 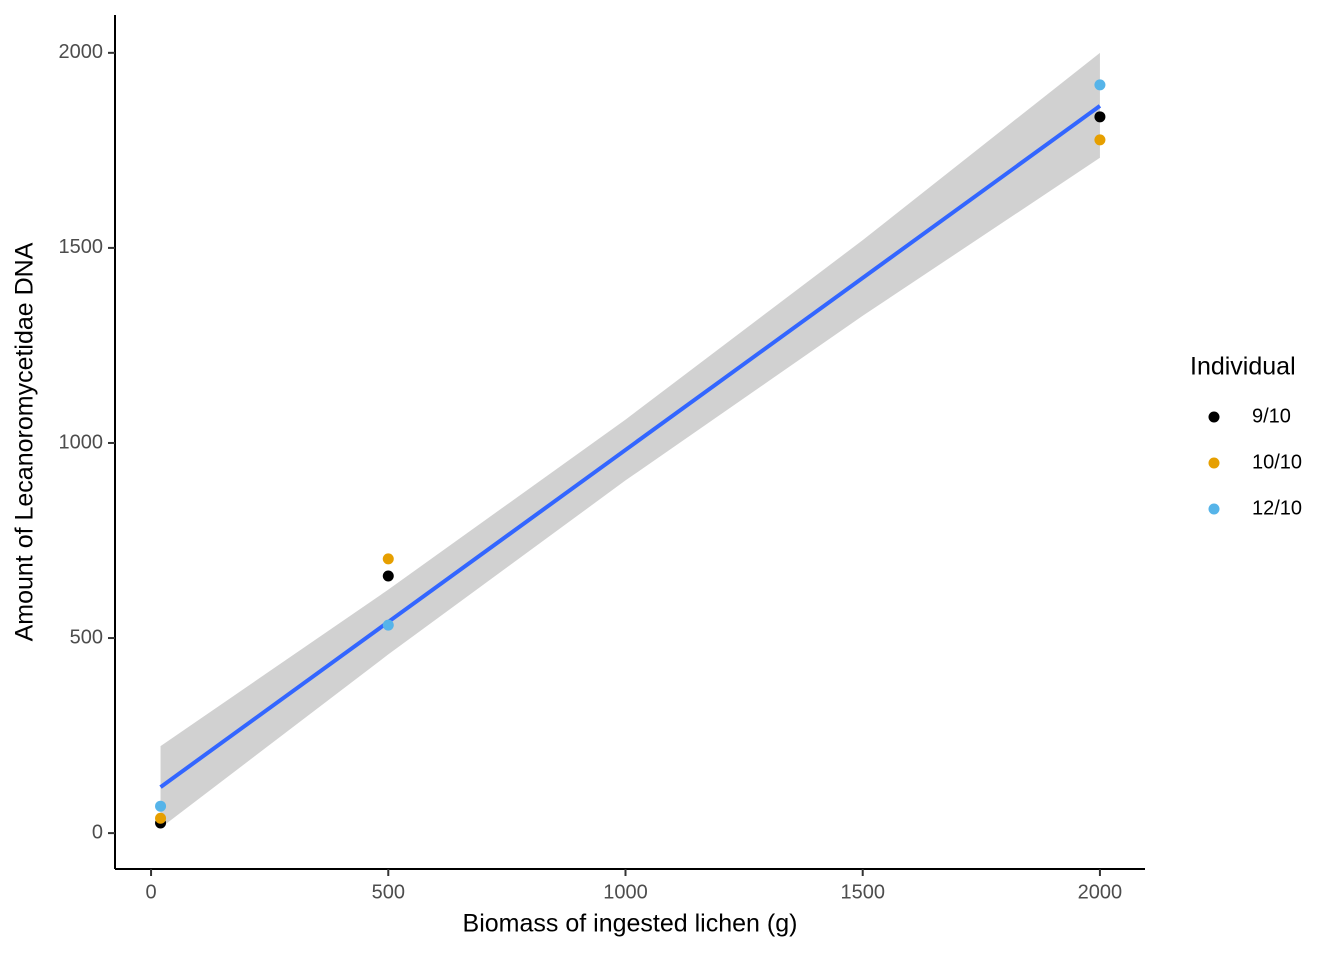 What do you see at coordinates (630, 924) in the screenshot?
I see `x-axis-title: Biomass of ingested lichen (g)` at bounding box center [630, 924].